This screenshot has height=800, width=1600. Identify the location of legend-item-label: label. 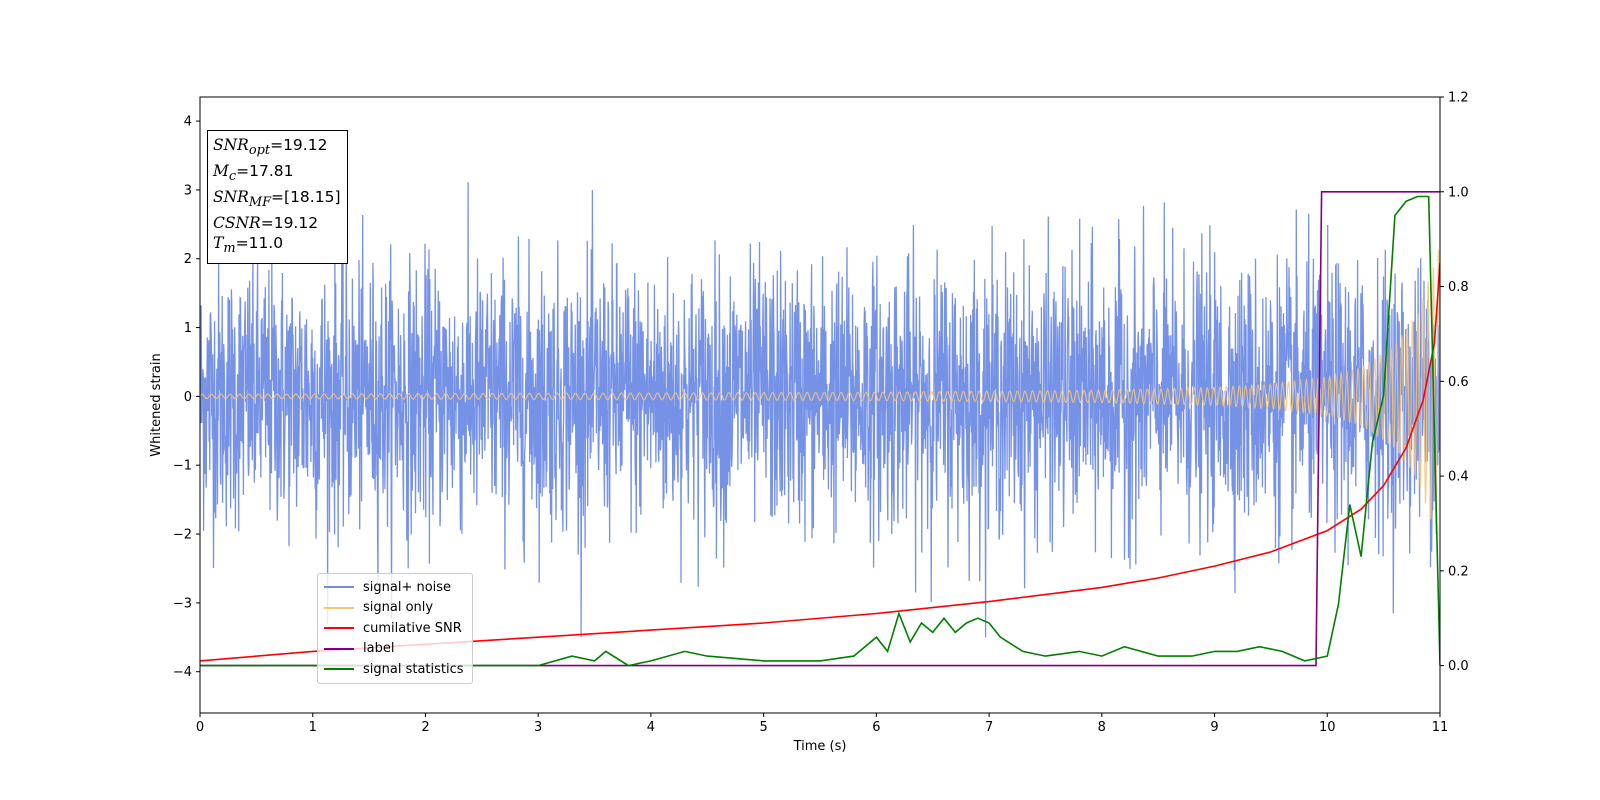
(395, 649).